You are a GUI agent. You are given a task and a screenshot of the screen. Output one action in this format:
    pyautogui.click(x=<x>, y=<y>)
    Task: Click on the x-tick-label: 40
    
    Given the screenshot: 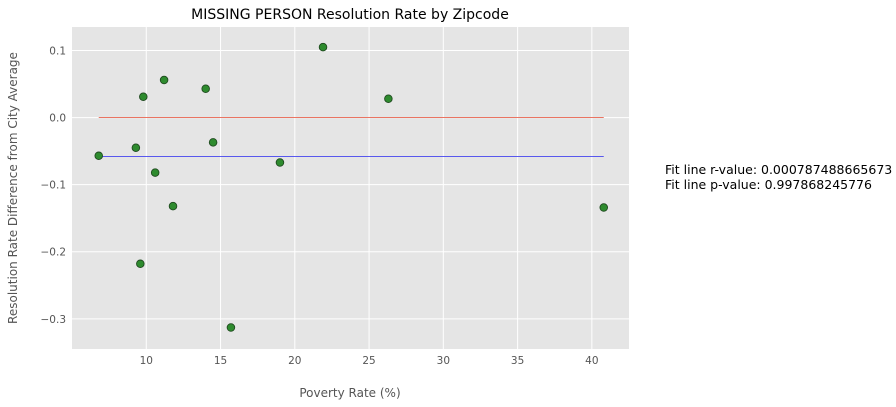 What is the action you would take?
    pyautogui.click(x=591, y=361)
    